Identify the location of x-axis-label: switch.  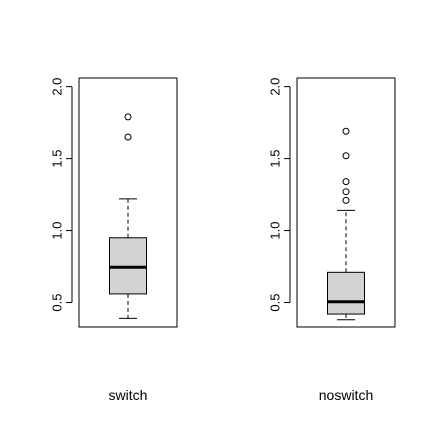
(128, 395).